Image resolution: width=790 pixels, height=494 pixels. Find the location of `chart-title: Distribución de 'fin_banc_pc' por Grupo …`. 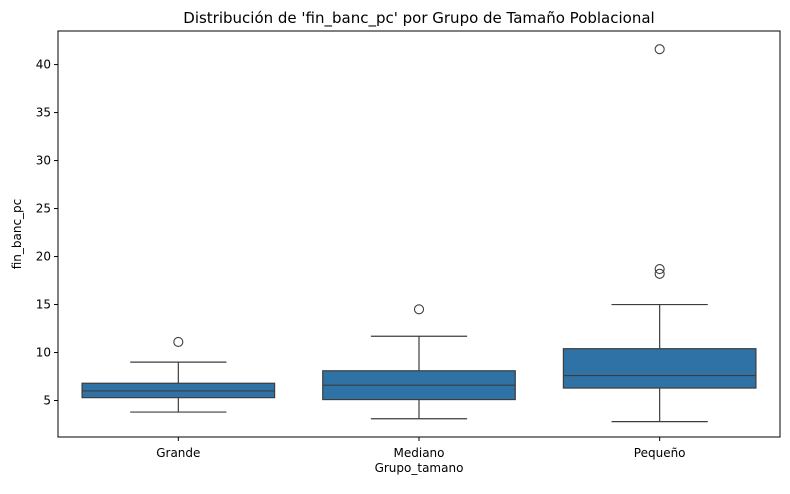

chart-title: Distribución de 'fin_banc_pc' por Grupo … is located at coordinates (418, 18).